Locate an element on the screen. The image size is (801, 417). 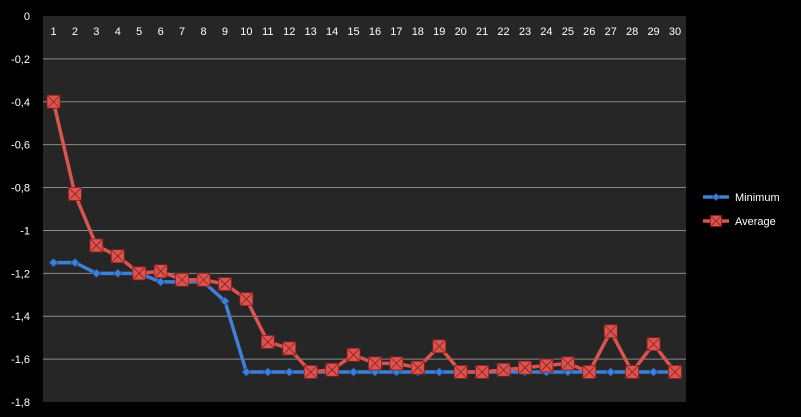
x-tick-label: 13 is located at coordinates (311, 32).